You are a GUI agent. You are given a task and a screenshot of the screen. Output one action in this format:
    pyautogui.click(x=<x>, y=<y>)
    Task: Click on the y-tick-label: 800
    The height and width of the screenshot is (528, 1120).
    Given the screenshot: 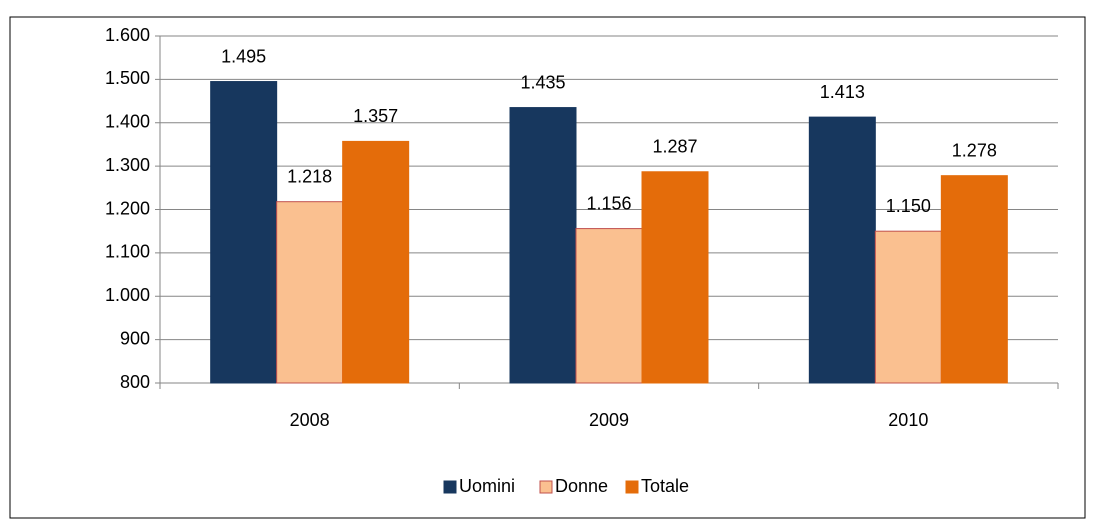 What is the action you would take?
    pyautogui.click(x=135, y=382)
    